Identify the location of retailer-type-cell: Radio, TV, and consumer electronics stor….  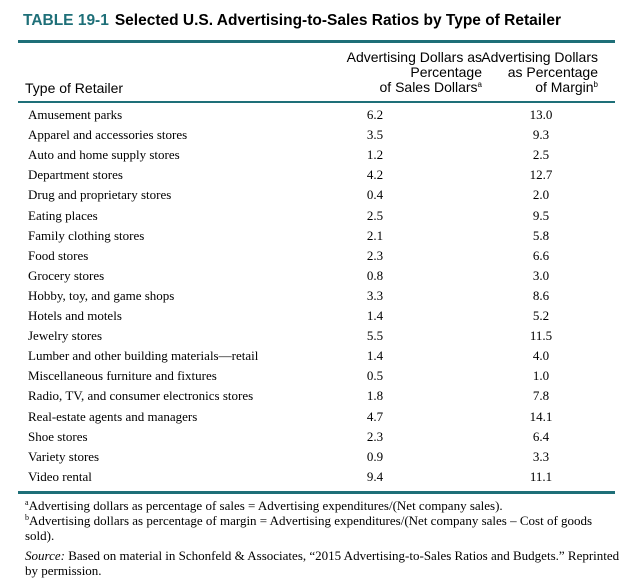
(141, 396).